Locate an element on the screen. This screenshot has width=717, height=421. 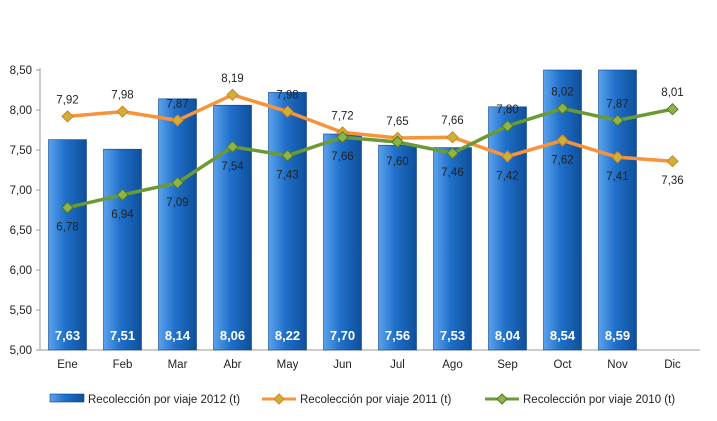
series-value-label: 7,43 is located at coordinates (287, 176).